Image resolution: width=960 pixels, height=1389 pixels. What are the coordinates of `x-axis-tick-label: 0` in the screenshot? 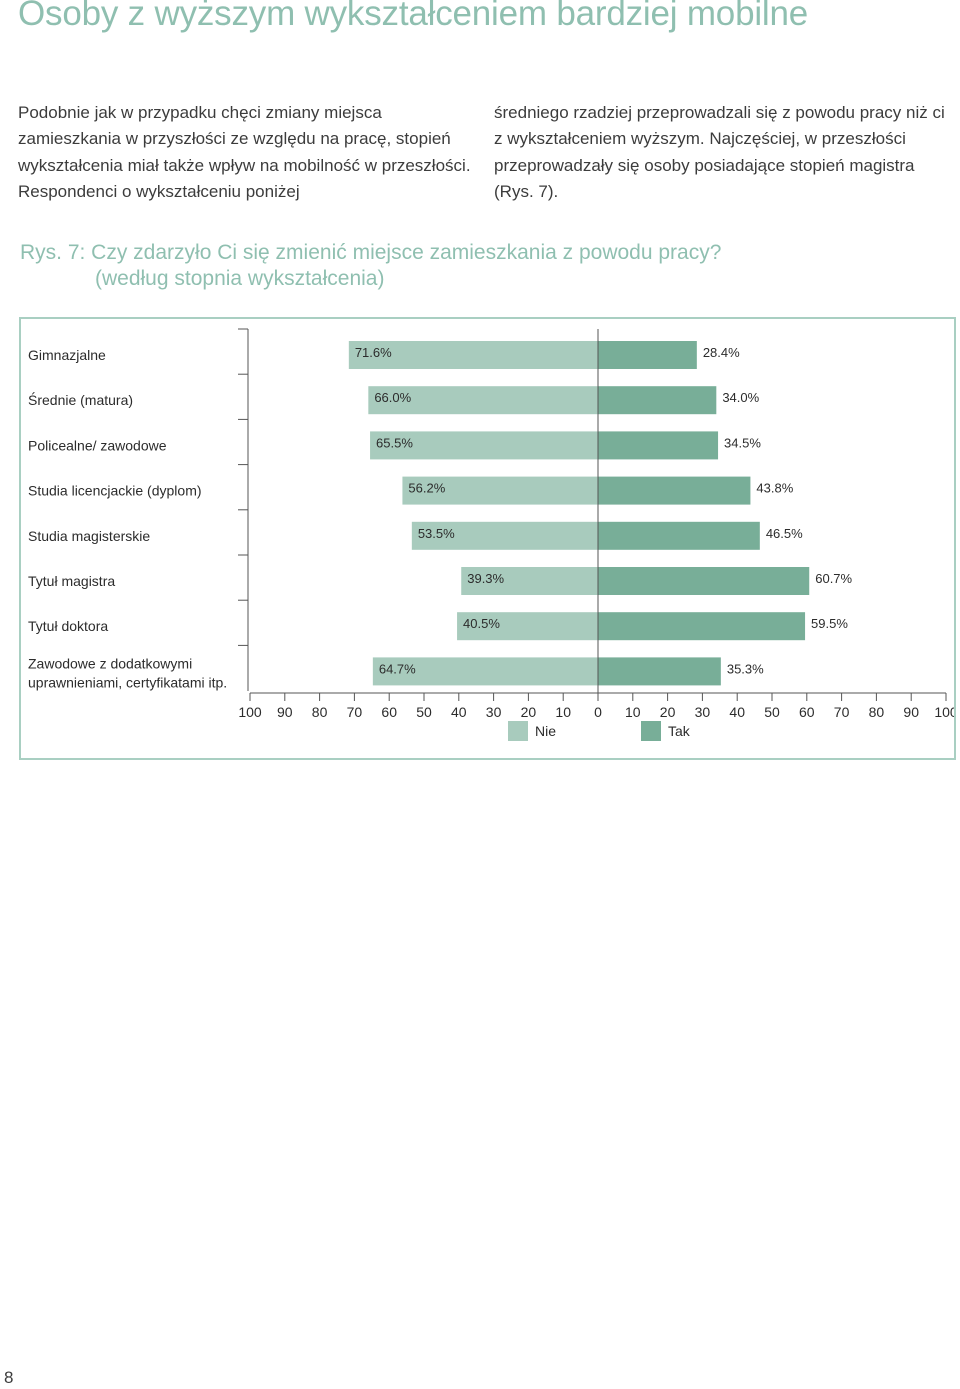 It's located at (598, 712).